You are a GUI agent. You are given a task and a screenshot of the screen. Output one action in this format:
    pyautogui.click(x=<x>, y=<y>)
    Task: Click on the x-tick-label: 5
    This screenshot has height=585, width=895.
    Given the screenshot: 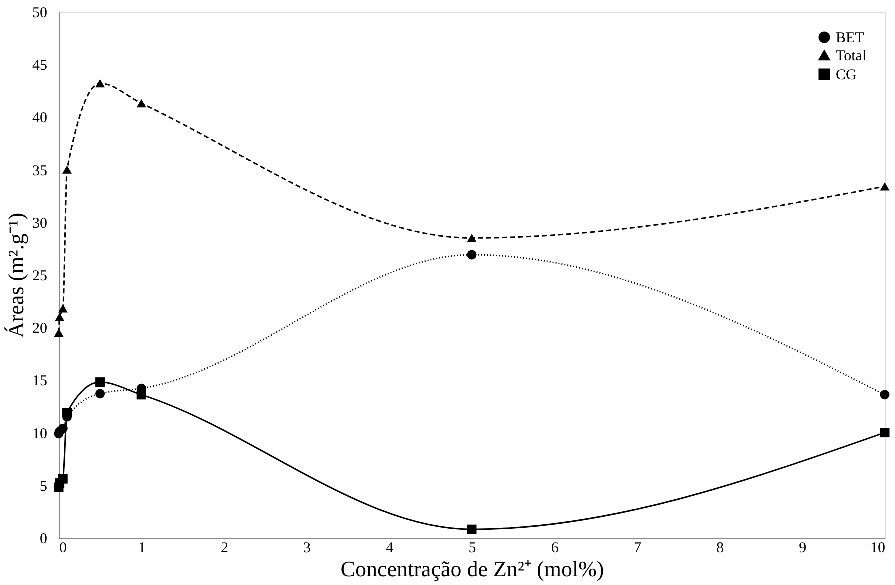 What is the action you would take?
    pyautogui.click(x=472, y=548)
    